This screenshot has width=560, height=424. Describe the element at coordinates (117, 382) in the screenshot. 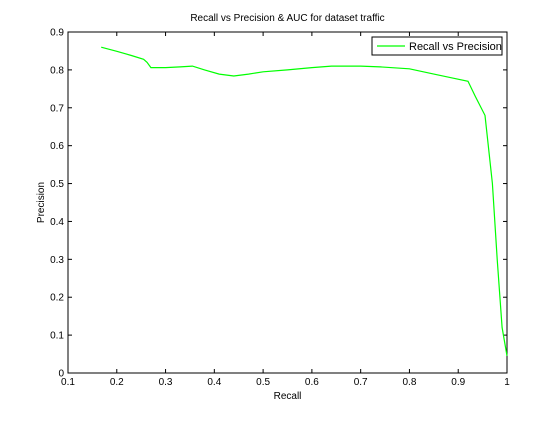

I see `x-tick-label: 0.2` at that location.